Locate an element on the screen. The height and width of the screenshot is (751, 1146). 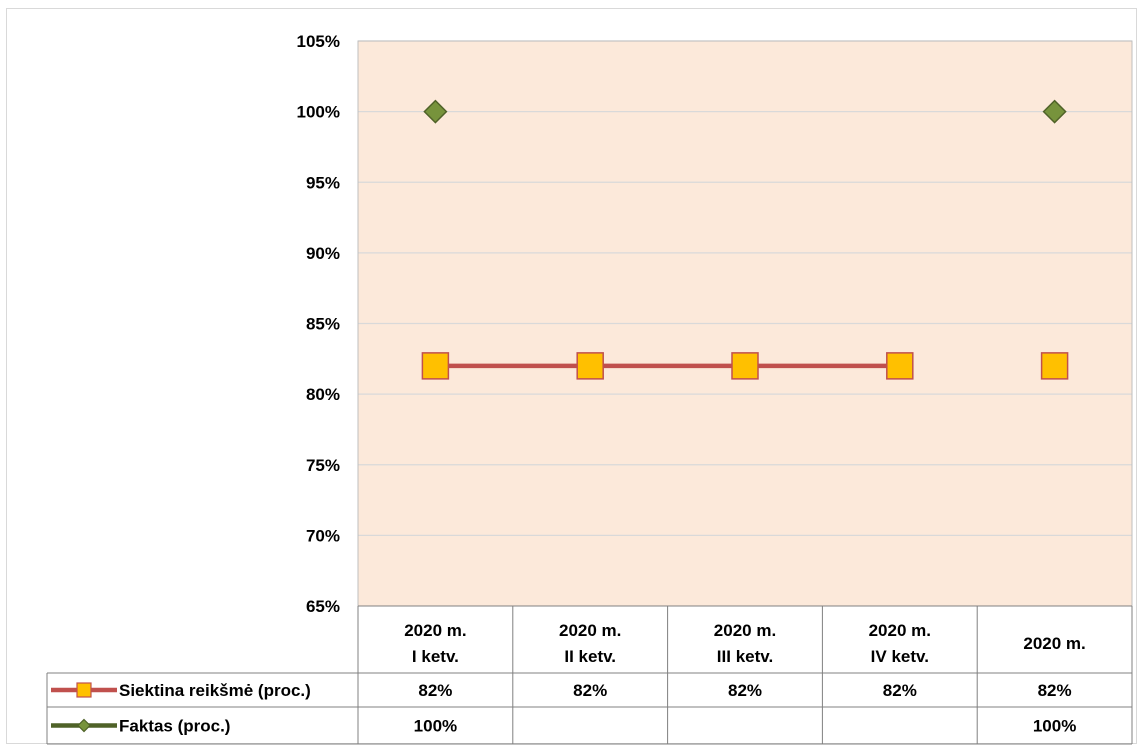
legend-entry: Siektina reikšmė (proc.) is located at coordinates (215, 690).